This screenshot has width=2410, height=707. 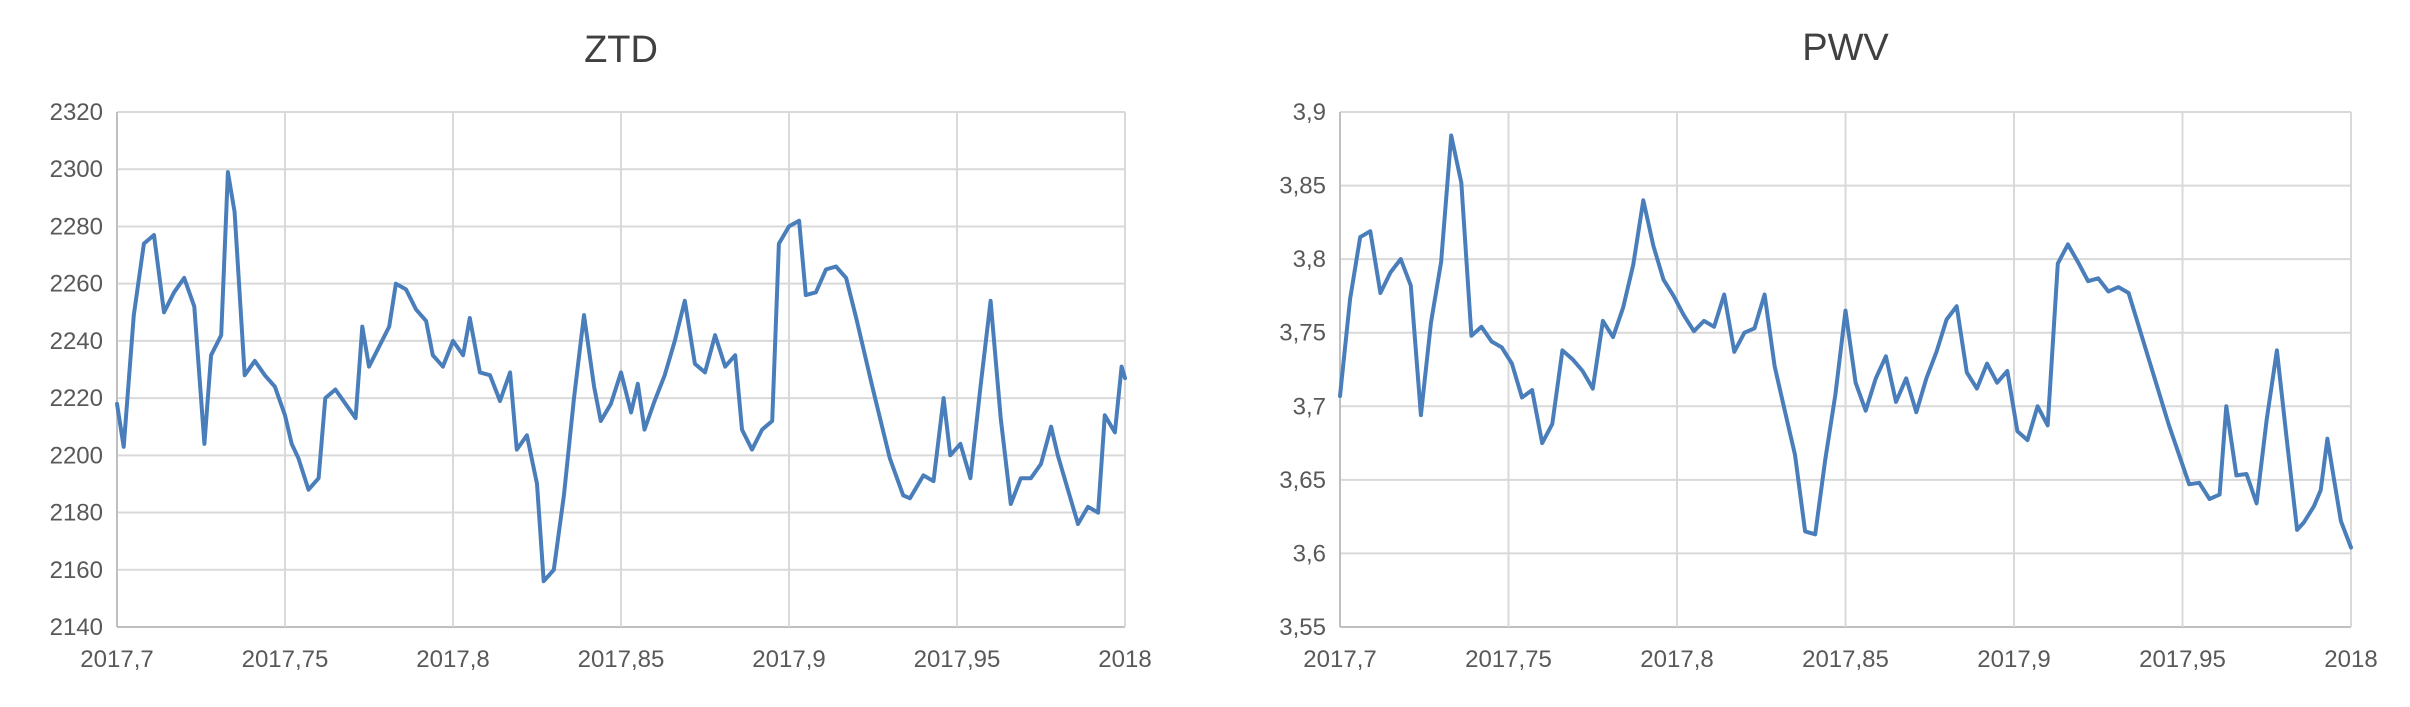 I want to click on pwv-x-tick-label: 2018, so click(x=2350, y=659).